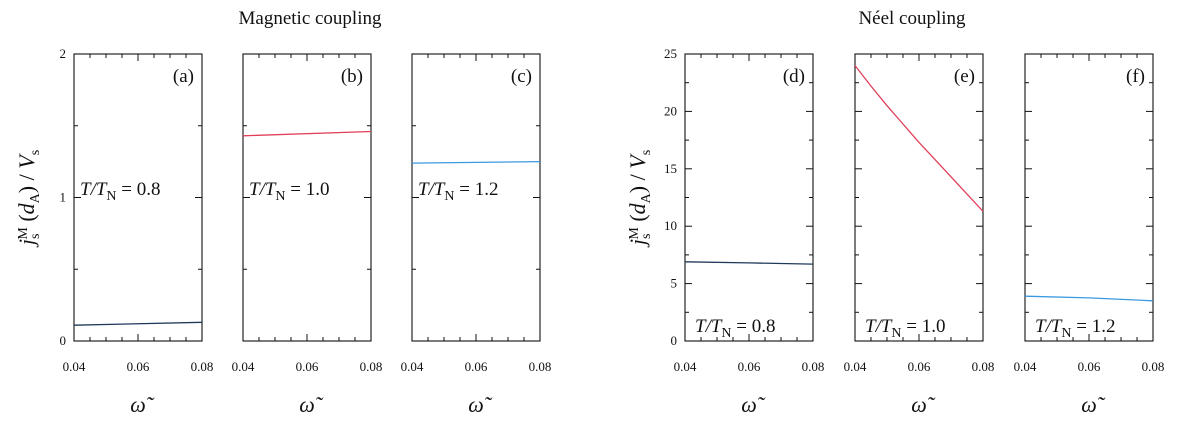 The width and height of the screenshot is (1177, 422). I want to click on y-tick-label: 2, so click(63, 53).